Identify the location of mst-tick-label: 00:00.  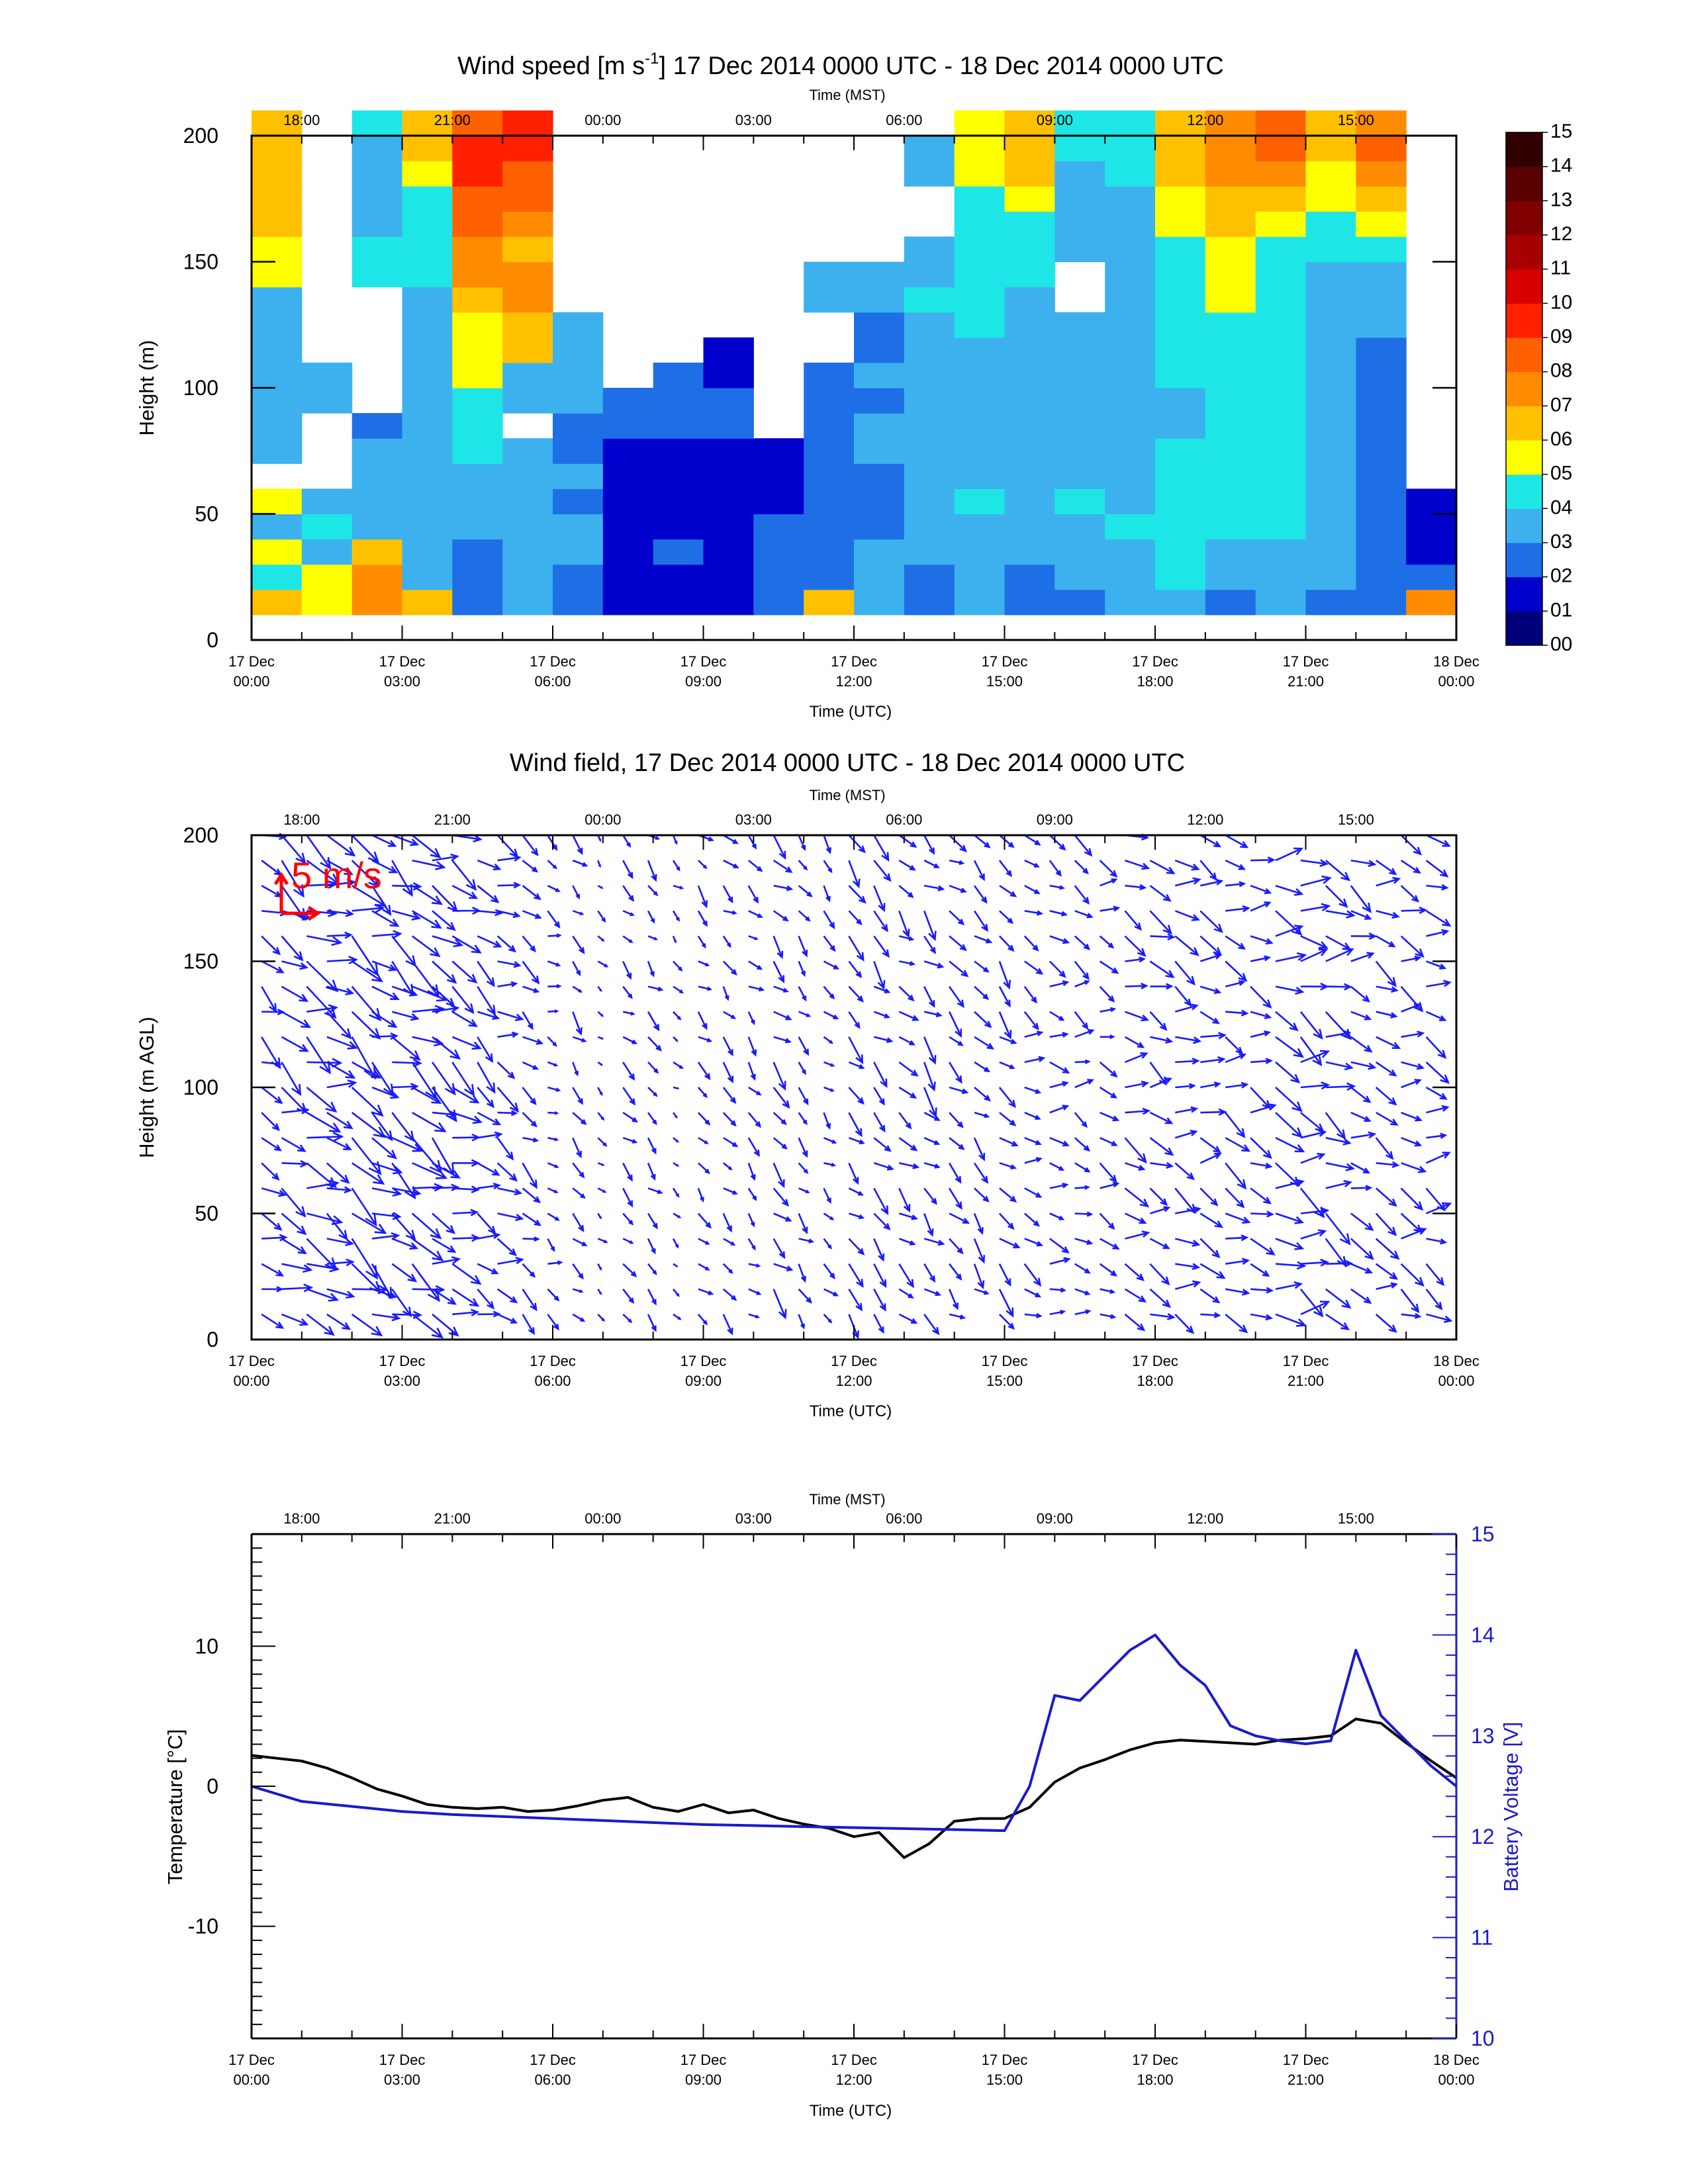
(603, 819).